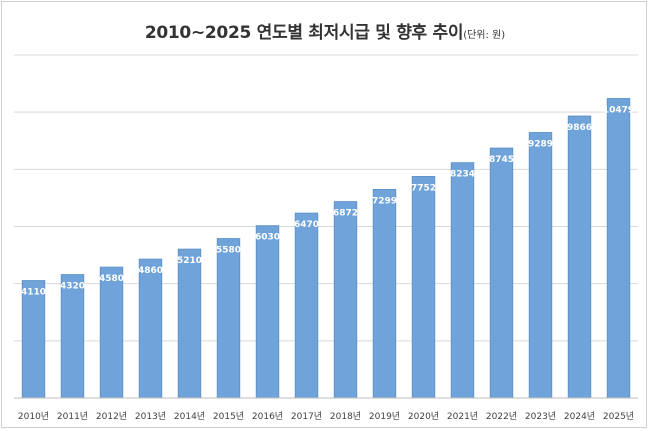  Describe the element at coordinates (345, 214) in the screenshot. I see `data-label: 6872` at that location.